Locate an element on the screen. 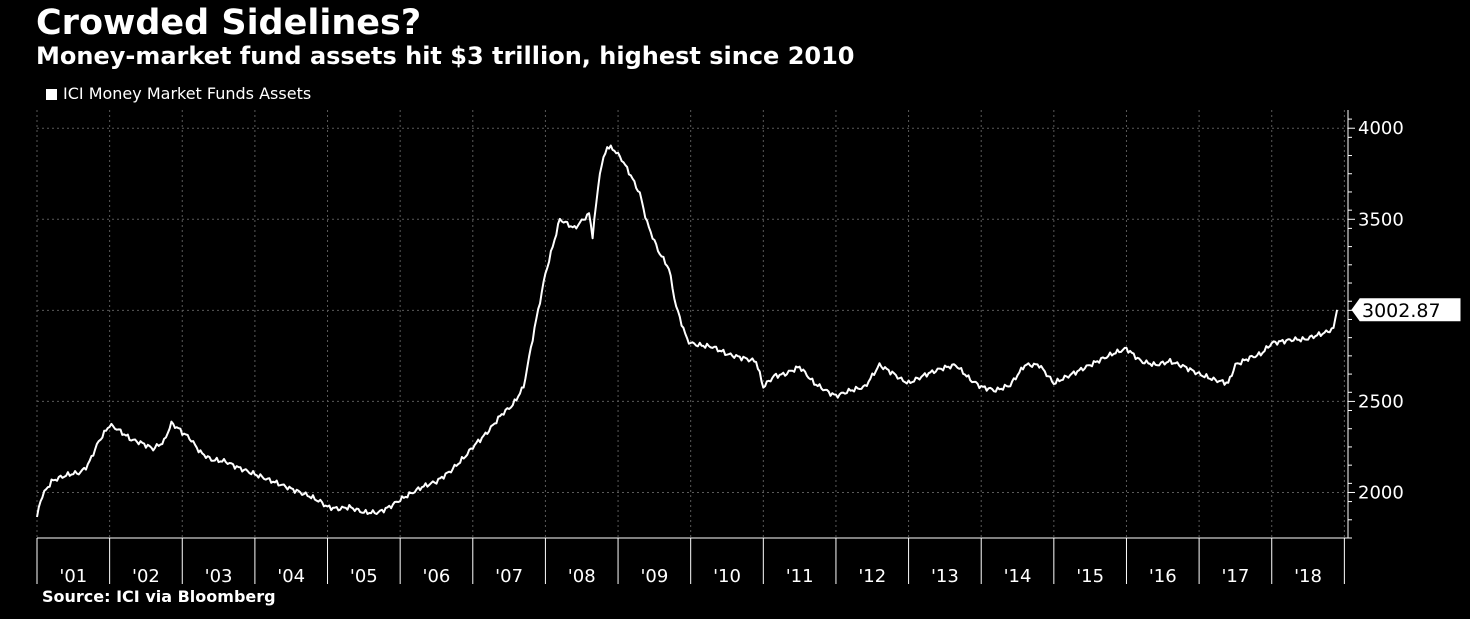  legend-label: ICI Money Market Funds Assets is located at coordinates (187, 93).